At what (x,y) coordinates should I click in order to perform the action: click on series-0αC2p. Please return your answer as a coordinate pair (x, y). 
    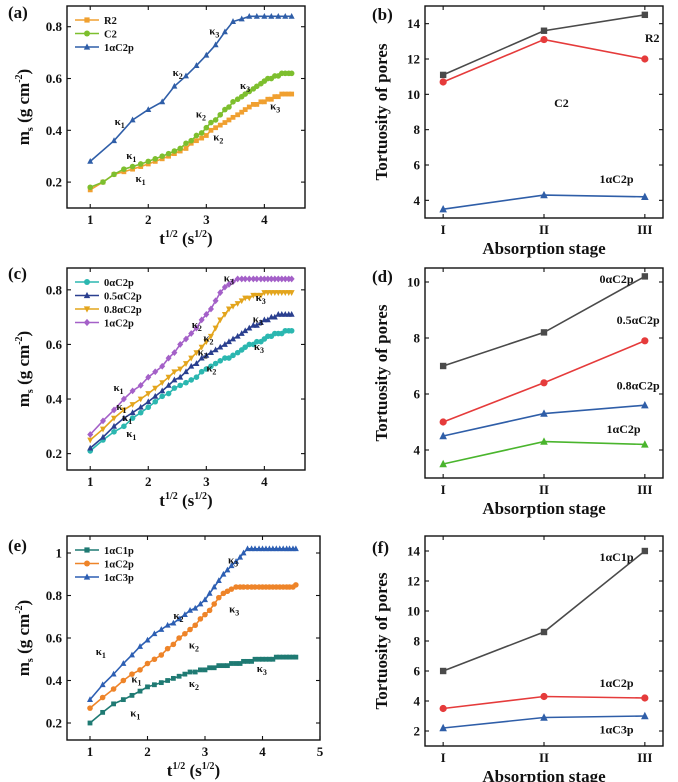
    Looking at the image, I should click on (191, 390).